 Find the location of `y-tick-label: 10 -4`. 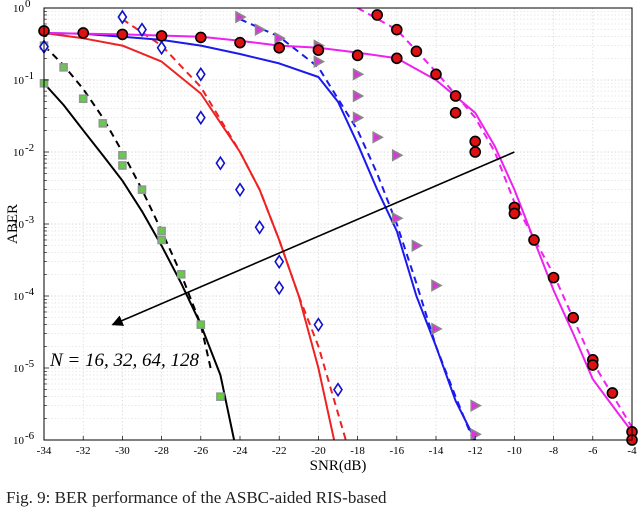

y-tick-label: 10 -4 is located at coordinates (24, 294).